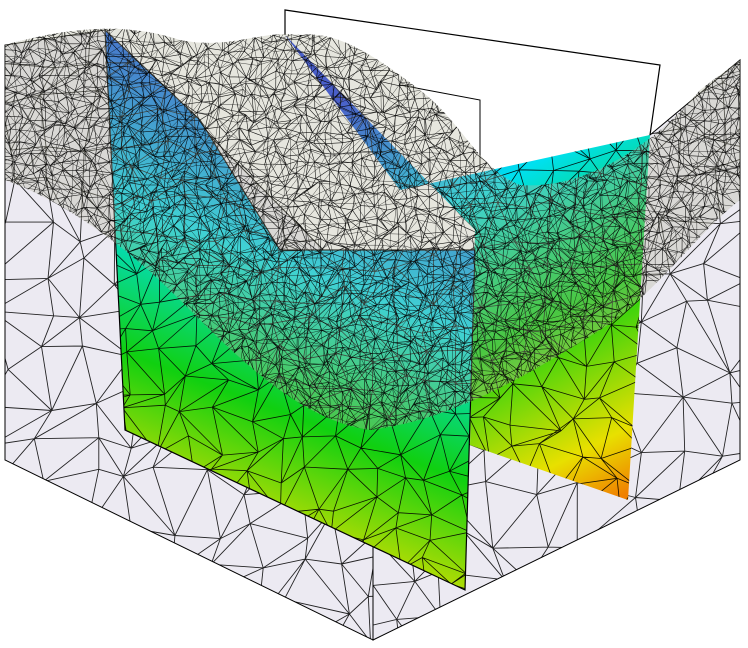 This screenshot has width=748, height=648. Describe the element at coordinates (440, 127) in the screenshot. I see `back-slice-inner-outline` at that location.